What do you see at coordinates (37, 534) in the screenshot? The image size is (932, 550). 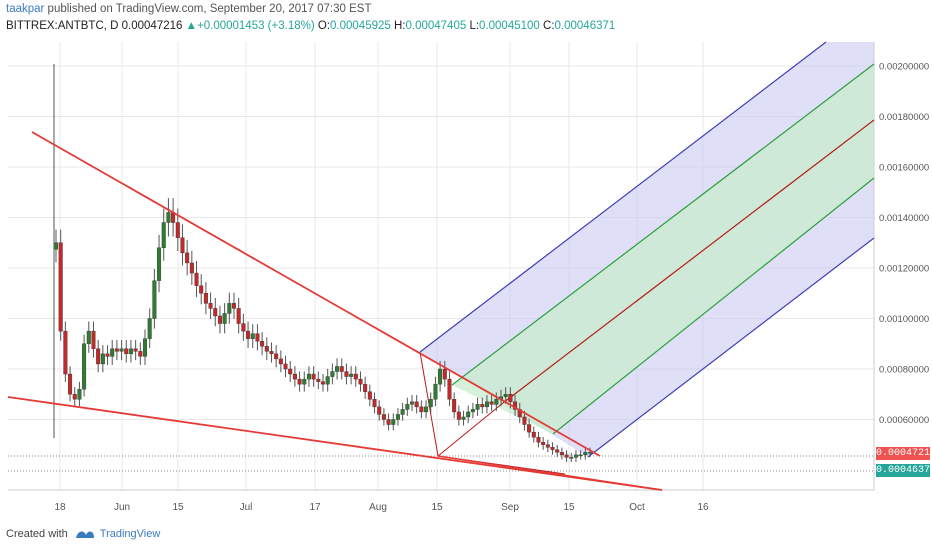 I see `created-with-text: Created with` at bounding box center [37, 534].